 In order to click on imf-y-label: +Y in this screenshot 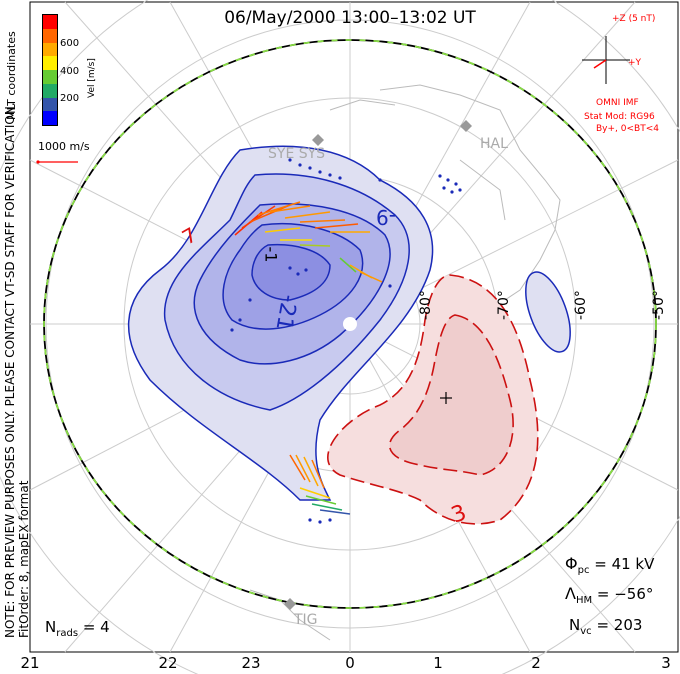, I will do `click(635, 63)`.